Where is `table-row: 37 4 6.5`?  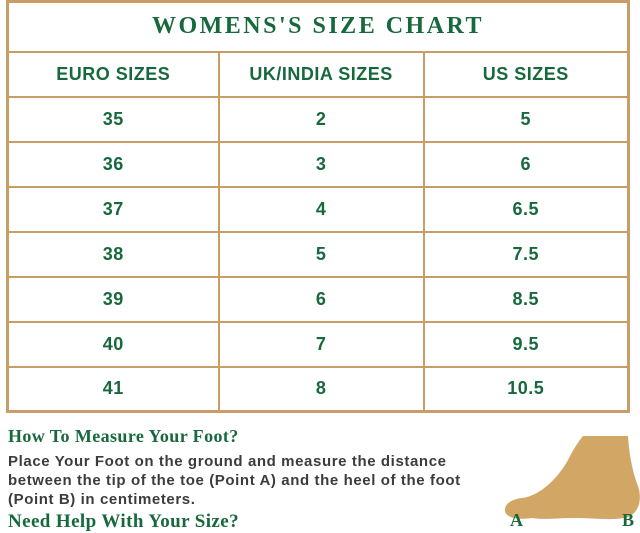
table-row: 37 4 6.5 is located at coordinates (318, 209).